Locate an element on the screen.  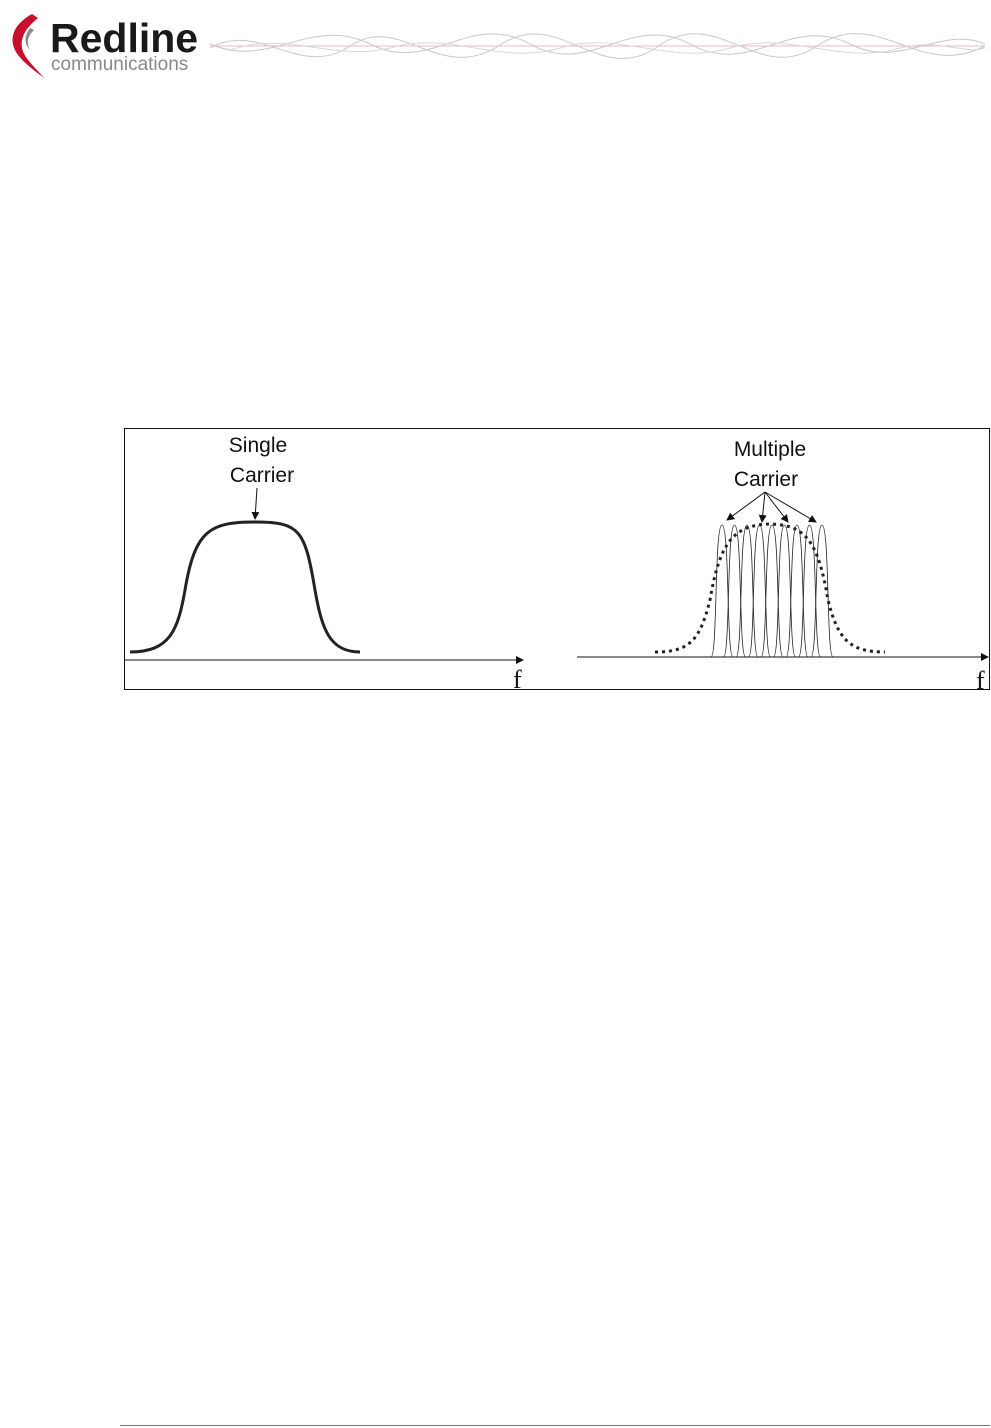
logo-mark-shade is located at coordinates (29, 39).